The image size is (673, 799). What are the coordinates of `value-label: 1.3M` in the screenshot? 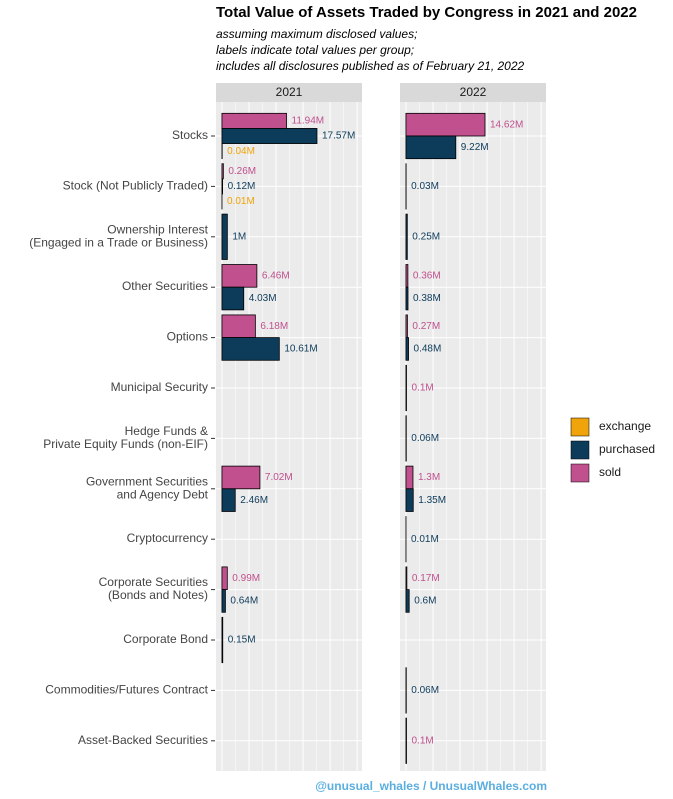 It's located at (429, 477).